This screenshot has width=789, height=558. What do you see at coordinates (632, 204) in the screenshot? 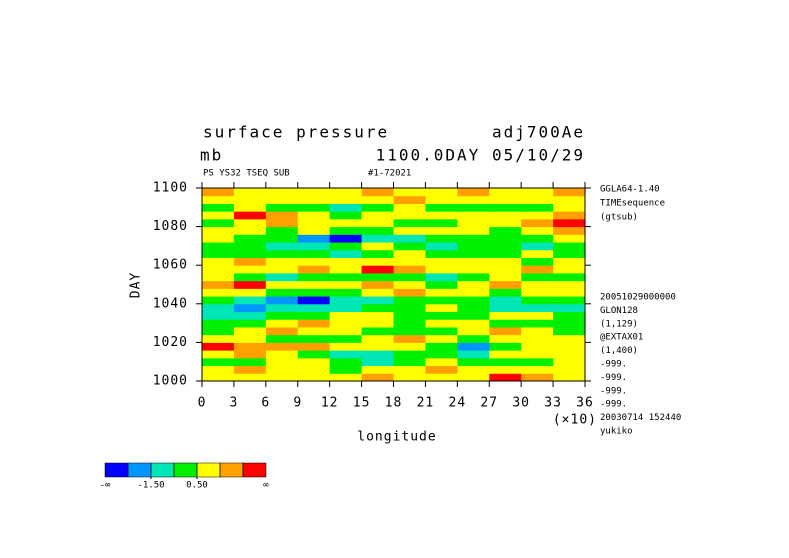
I see `side-info: TIMEsequence` at bounding box center [632, 204].